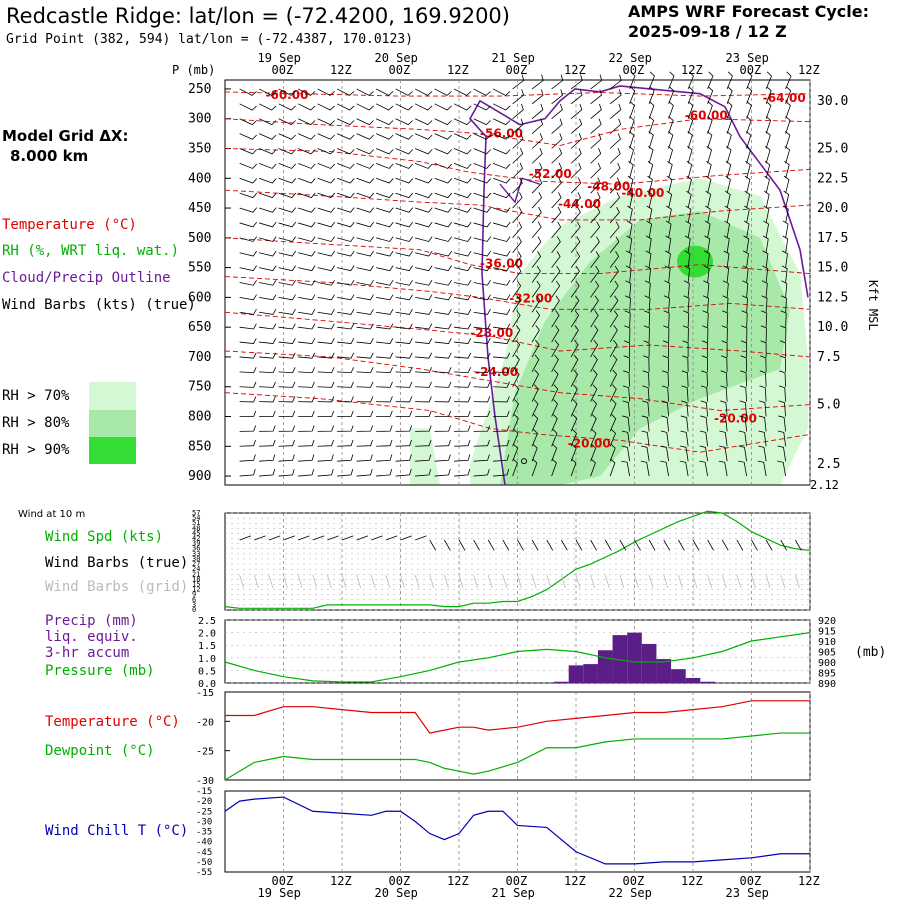 This screenshot has height=900, width=900. What do you see at coordinates (196, 544) in the screenshot?
I see `wind-tick-label: 39` at bounding box center [196, 544].